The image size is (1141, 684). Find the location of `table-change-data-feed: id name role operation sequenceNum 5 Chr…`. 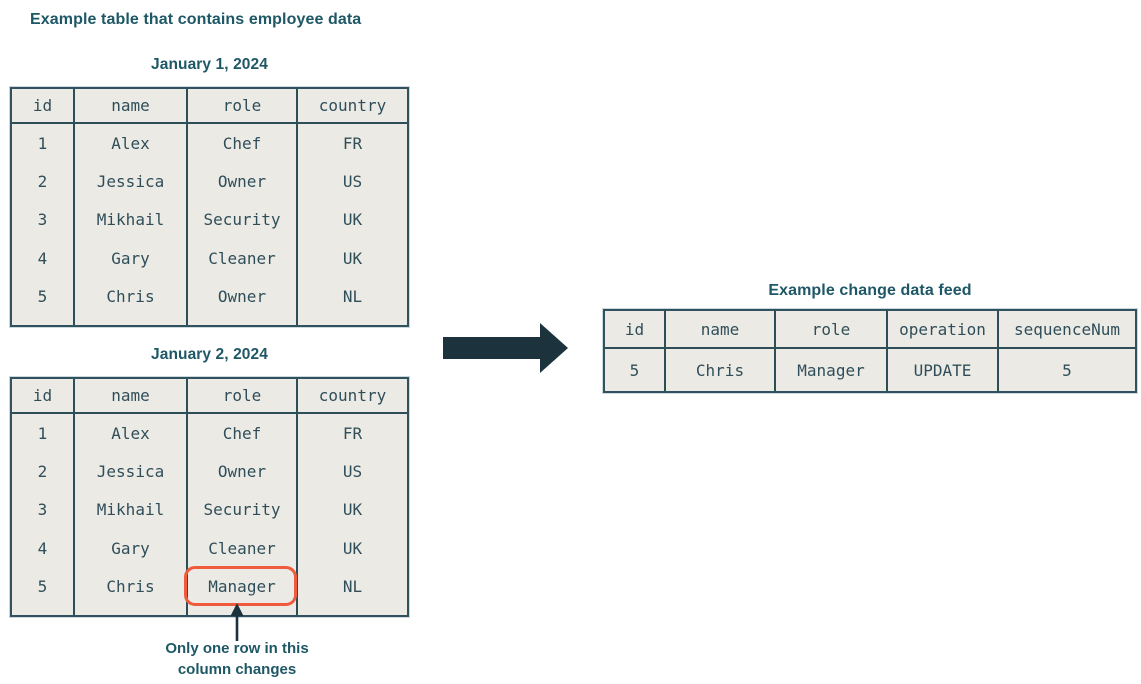

table-change-data-feed: id name role operation sequenceNum 5 Chr… is located at coordinates (870, 351).